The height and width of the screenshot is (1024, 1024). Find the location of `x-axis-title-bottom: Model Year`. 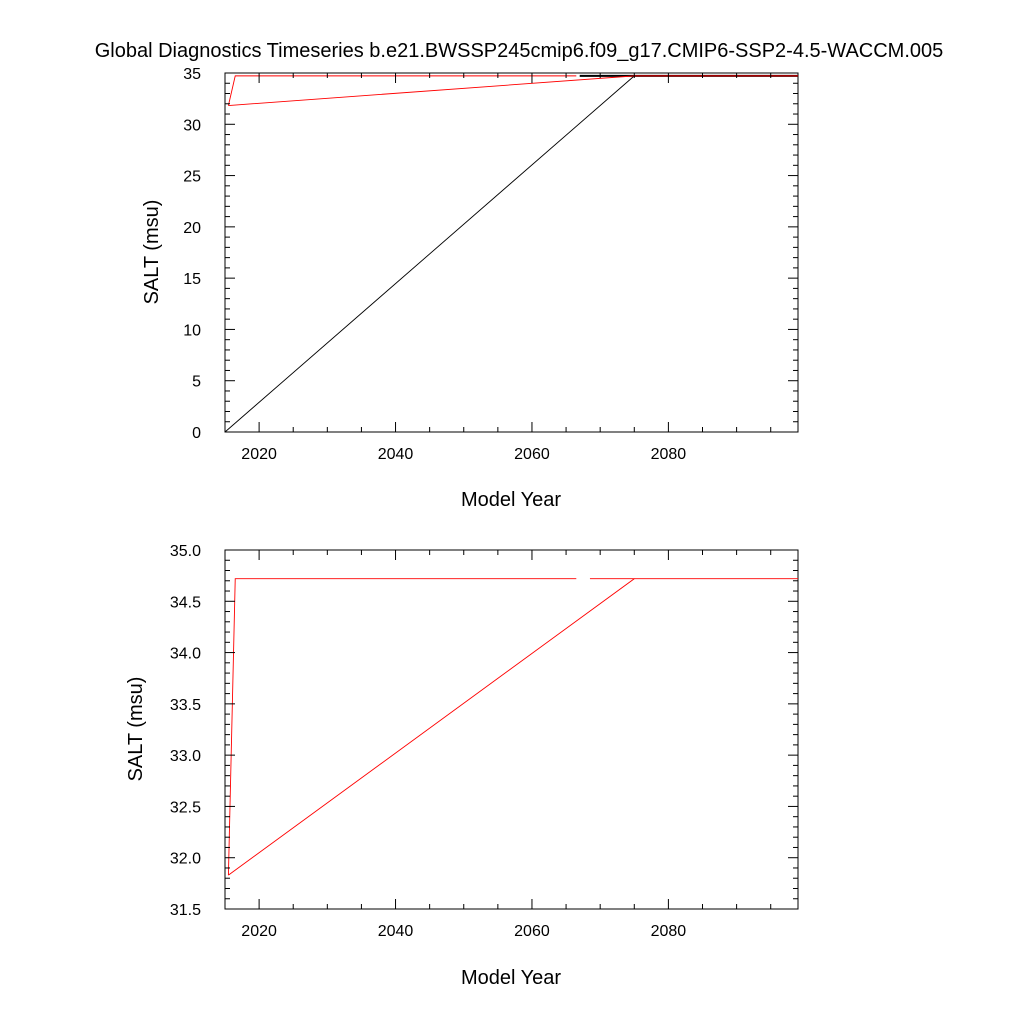

x-axis-title-bottom: Model Year is located at coordinates (511, 978).